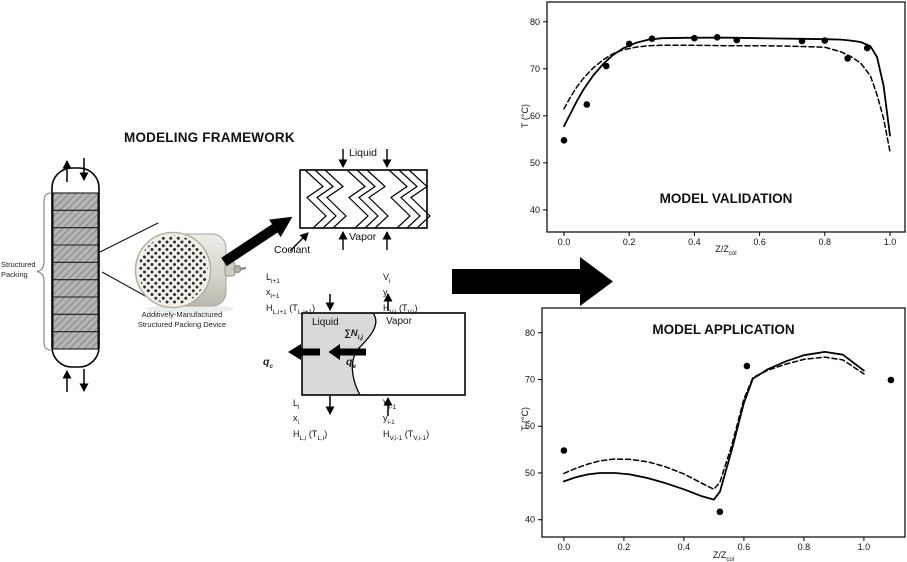 This screenshot has height=562, width=907. I want to click on callout-line-upper, so click(129, 237).